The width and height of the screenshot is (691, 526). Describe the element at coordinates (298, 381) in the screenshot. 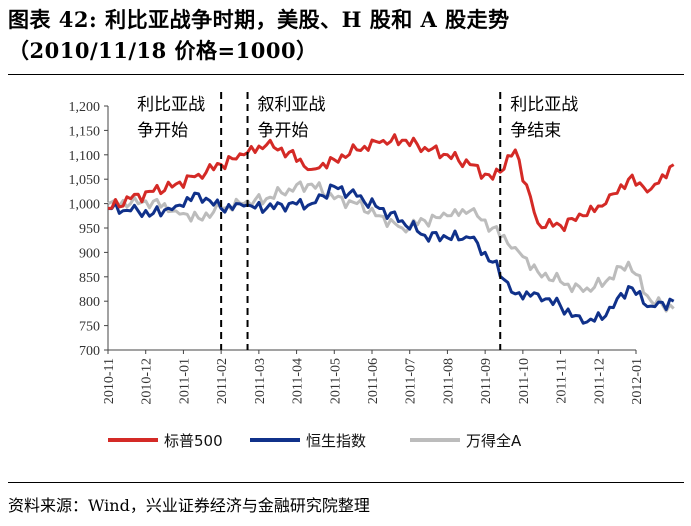

I see `x-tick-label: 2011-04` at that location.